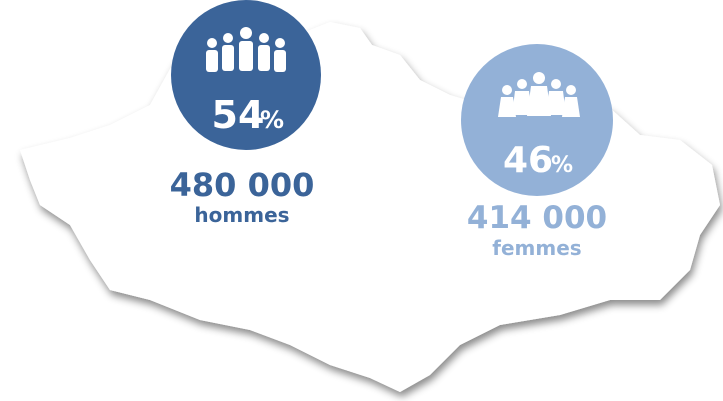 This screenshot has height=401, width=723. I want to click on women-count: 414 000, so click(537, 218).